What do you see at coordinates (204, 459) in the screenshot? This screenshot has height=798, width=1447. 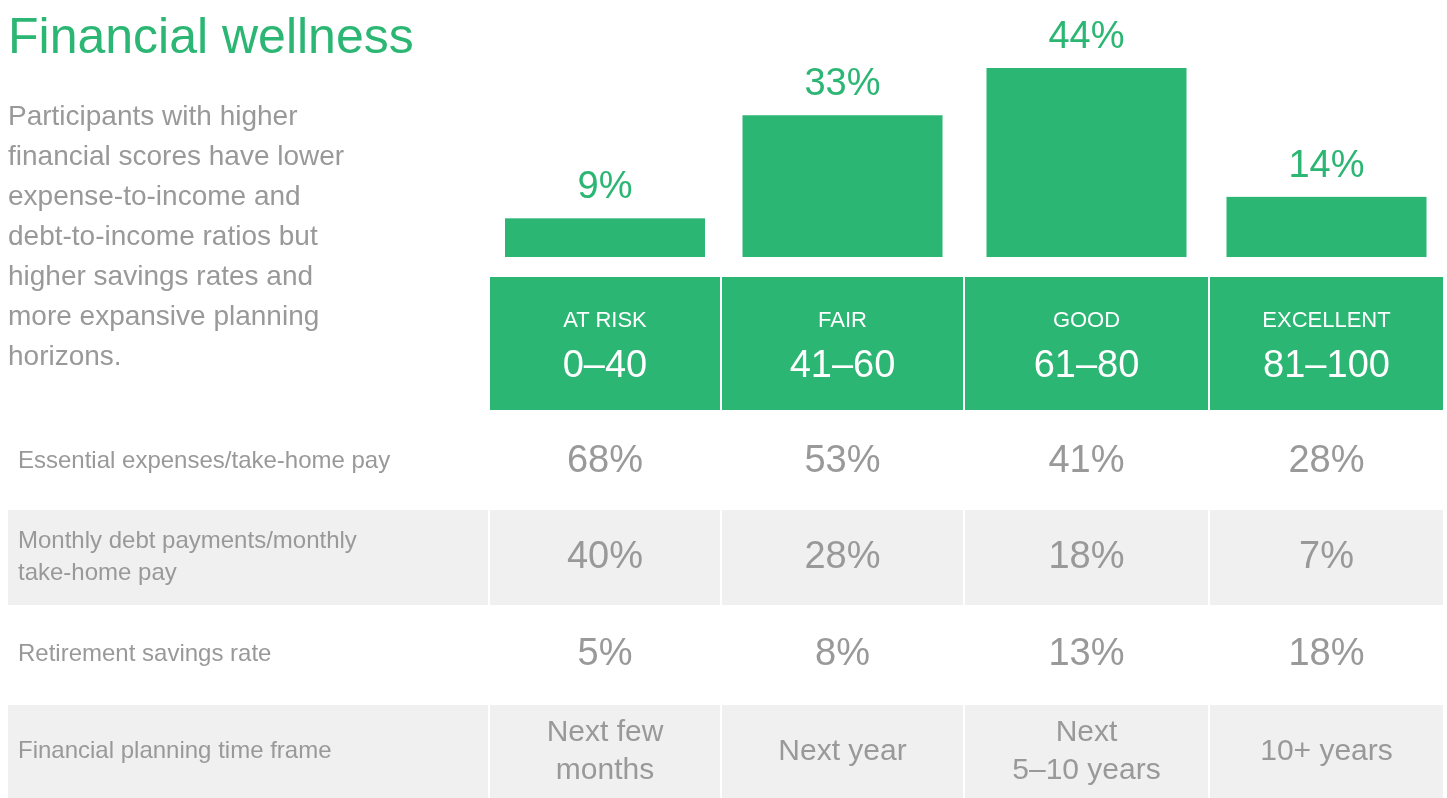 I see `text: Essential expenses/take-home pay` at bounding box center [204, 459].